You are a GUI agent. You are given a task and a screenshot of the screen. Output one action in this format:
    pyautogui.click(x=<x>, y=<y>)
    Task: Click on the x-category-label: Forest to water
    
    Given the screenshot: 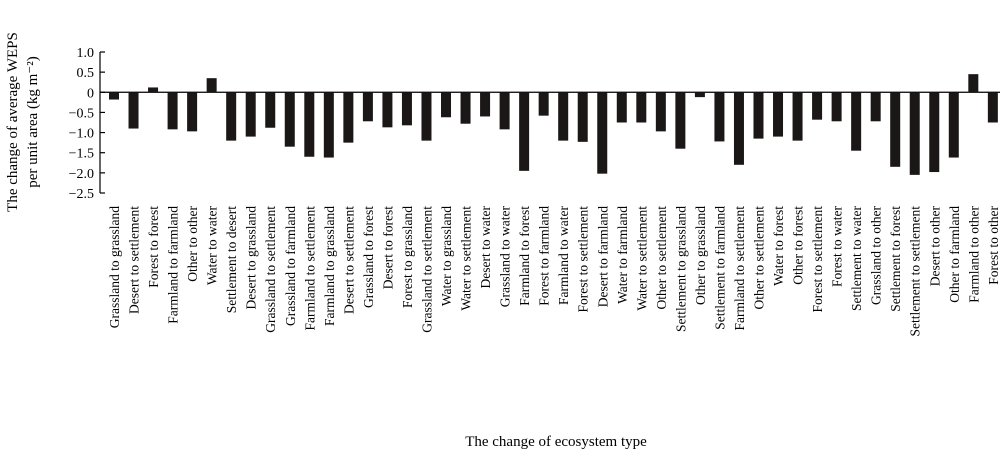 What is the action you would take?
    pyautogui.click(x=837, y=245)
    